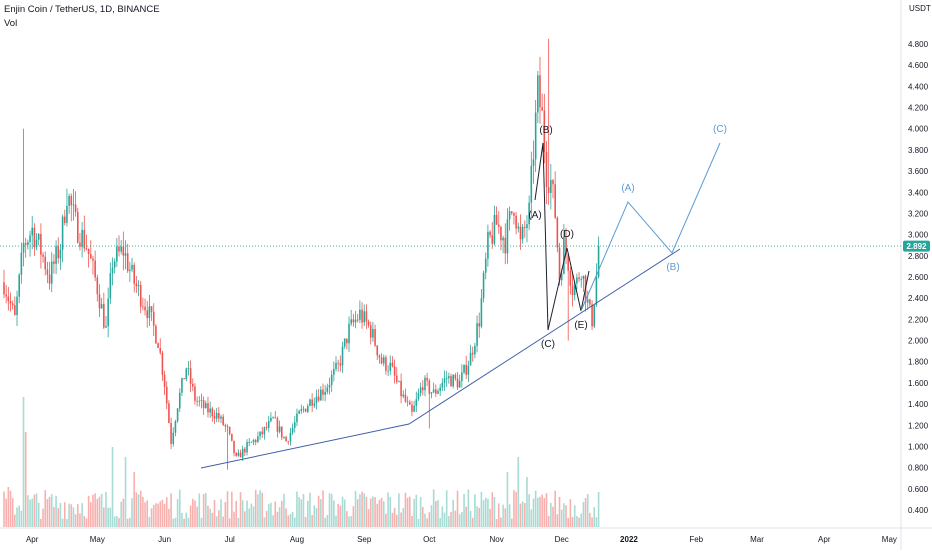 The image size is (932, 555). I want to click on time-tick-label: Nov, so click(496, 539).